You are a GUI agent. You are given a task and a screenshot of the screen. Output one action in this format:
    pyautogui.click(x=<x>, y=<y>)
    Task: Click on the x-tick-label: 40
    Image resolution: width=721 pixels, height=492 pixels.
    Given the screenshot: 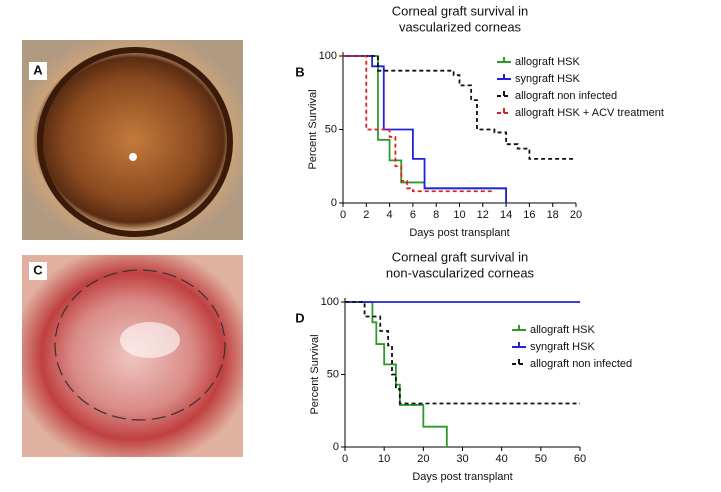 What is the action you would take?
    pyautogui.click(x=502, y=459)
    